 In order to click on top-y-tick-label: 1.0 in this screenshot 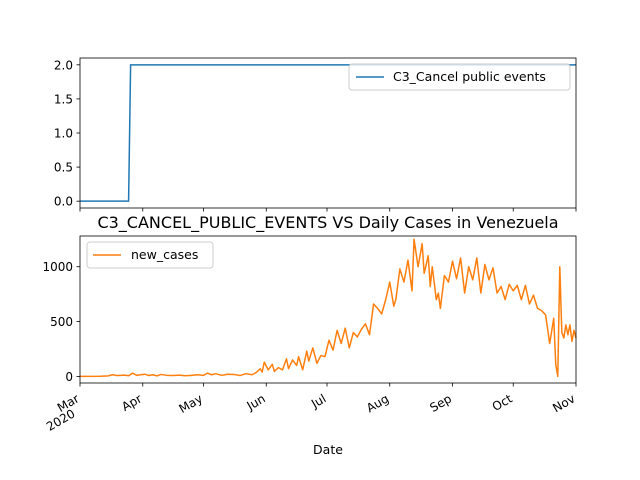, I will do `click(63, 134)`.